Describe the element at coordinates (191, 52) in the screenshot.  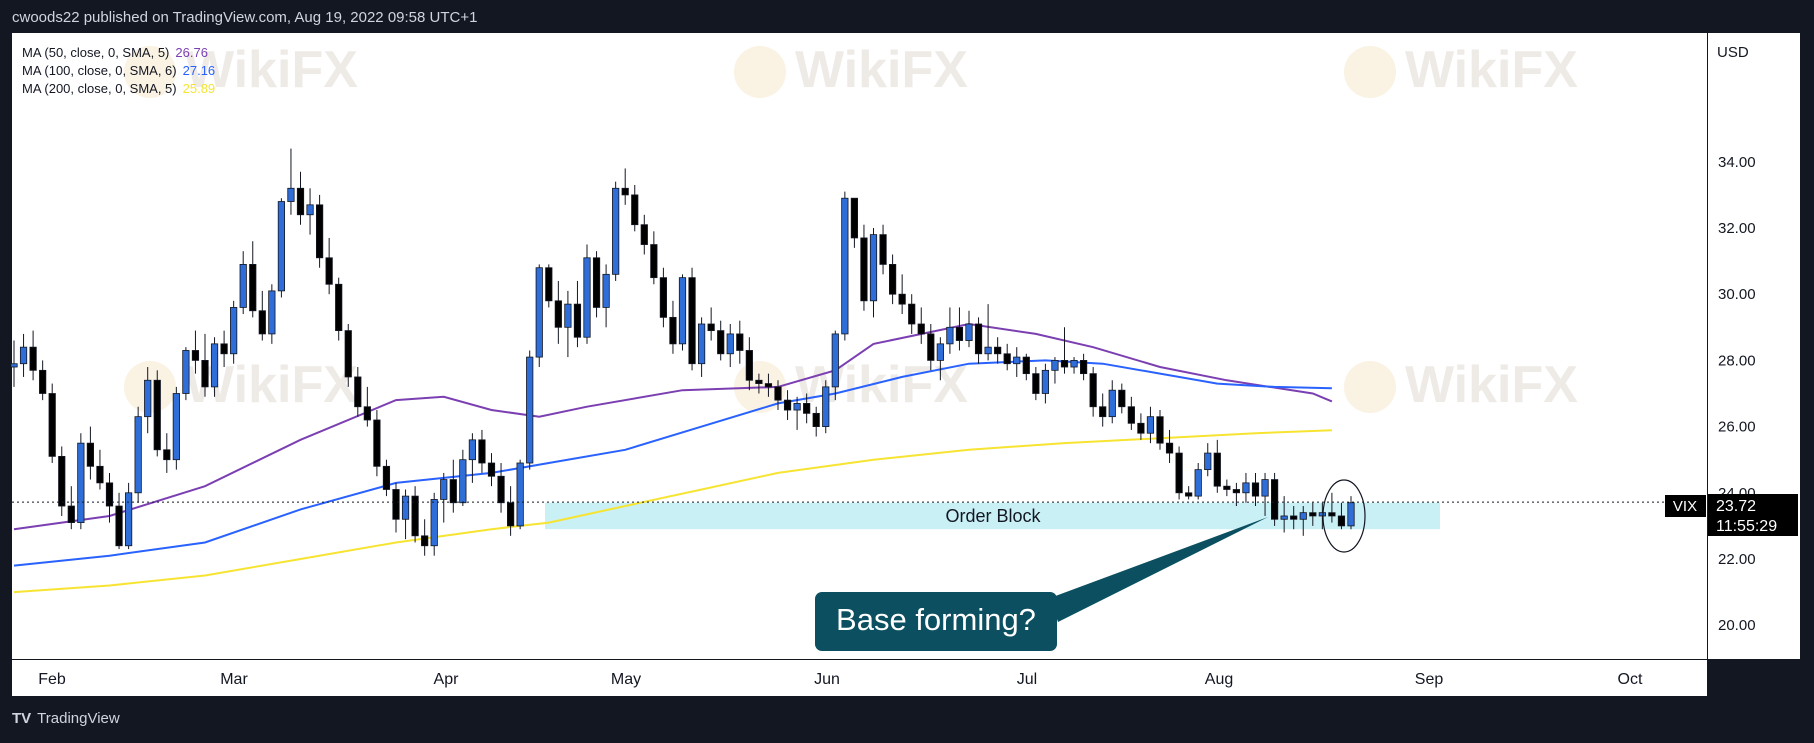
I see `legend-value: 26.76` at that location.